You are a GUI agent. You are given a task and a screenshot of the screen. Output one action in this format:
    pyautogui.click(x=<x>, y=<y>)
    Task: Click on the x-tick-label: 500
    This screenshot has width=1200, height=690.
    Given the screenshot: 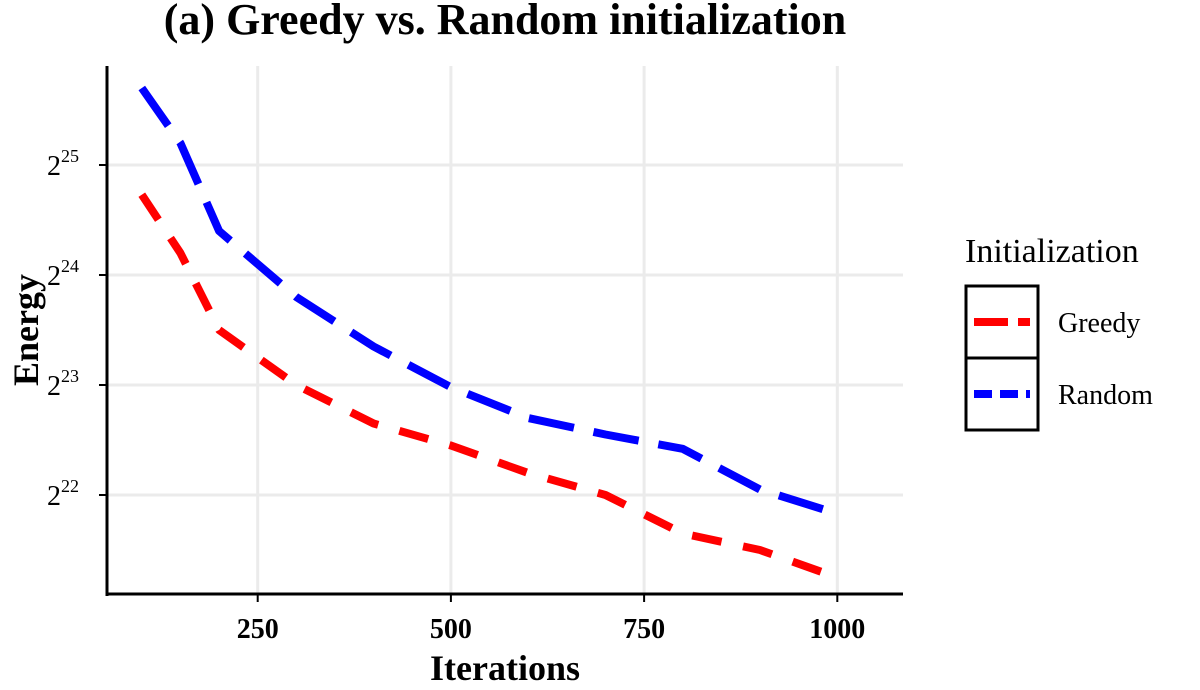 What is the action you would take?
    pyautogui.click(x=451, y=629)
    